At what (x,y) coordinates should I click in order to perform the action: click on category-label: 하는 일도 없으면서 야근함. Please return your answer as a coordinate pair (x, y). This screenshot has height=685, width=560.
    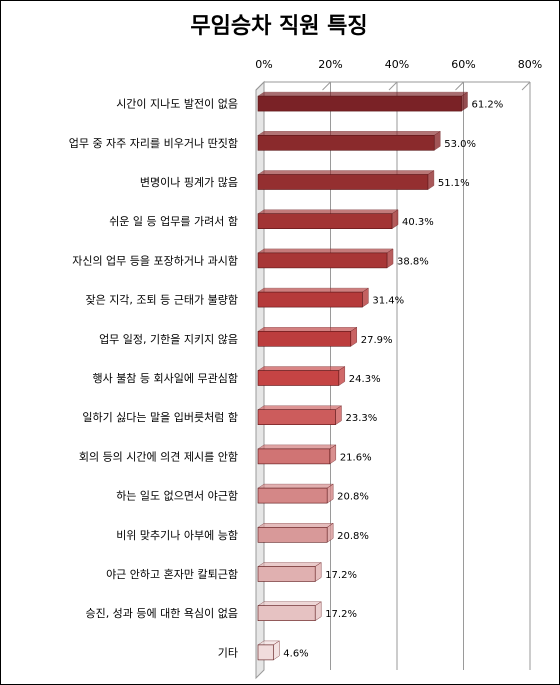
    Looking at the image, I should click on (177, 496).